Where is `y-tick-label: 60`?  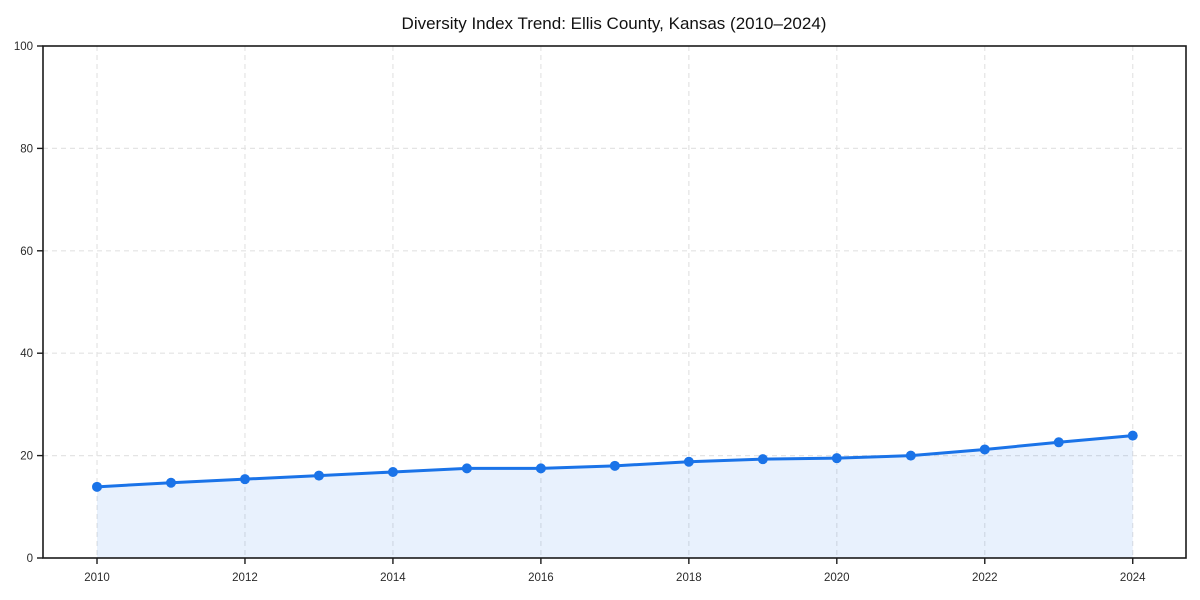
y-tick-label: 60 is located at coordinates (26, 252).